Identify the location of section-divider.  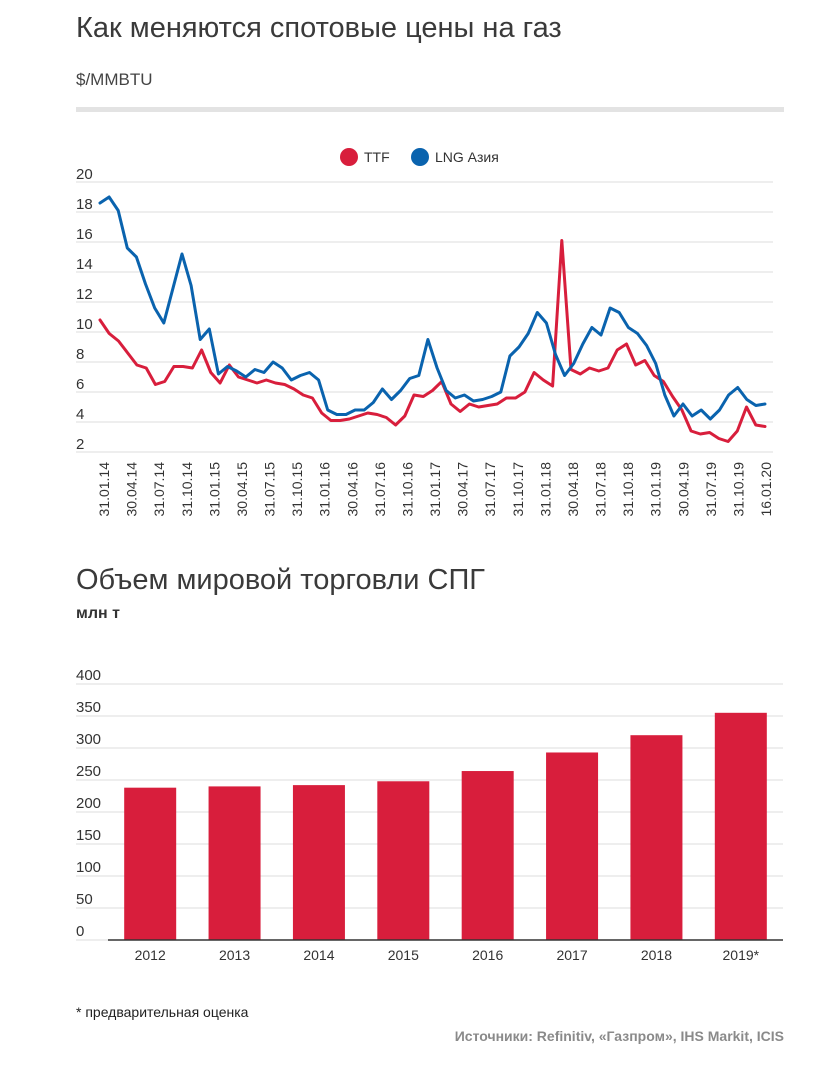
(430, 109).